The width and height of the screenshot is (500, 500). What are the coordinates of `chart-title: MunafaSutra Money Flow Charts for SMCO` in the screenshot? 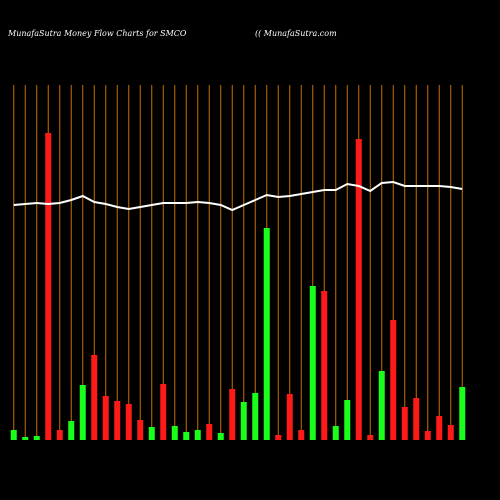 It's located at (97, 33).